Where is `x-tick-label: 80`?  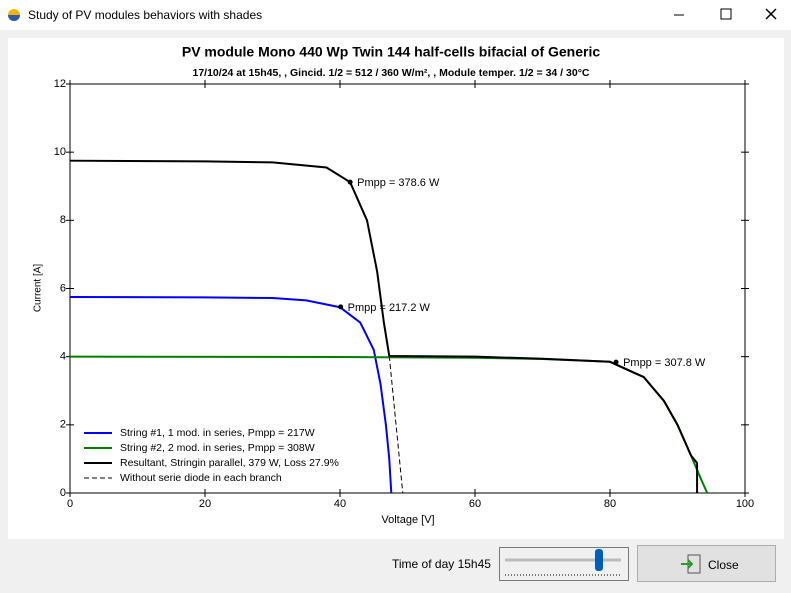
x-tick-label: 80 is located at coordinates (610, 504).